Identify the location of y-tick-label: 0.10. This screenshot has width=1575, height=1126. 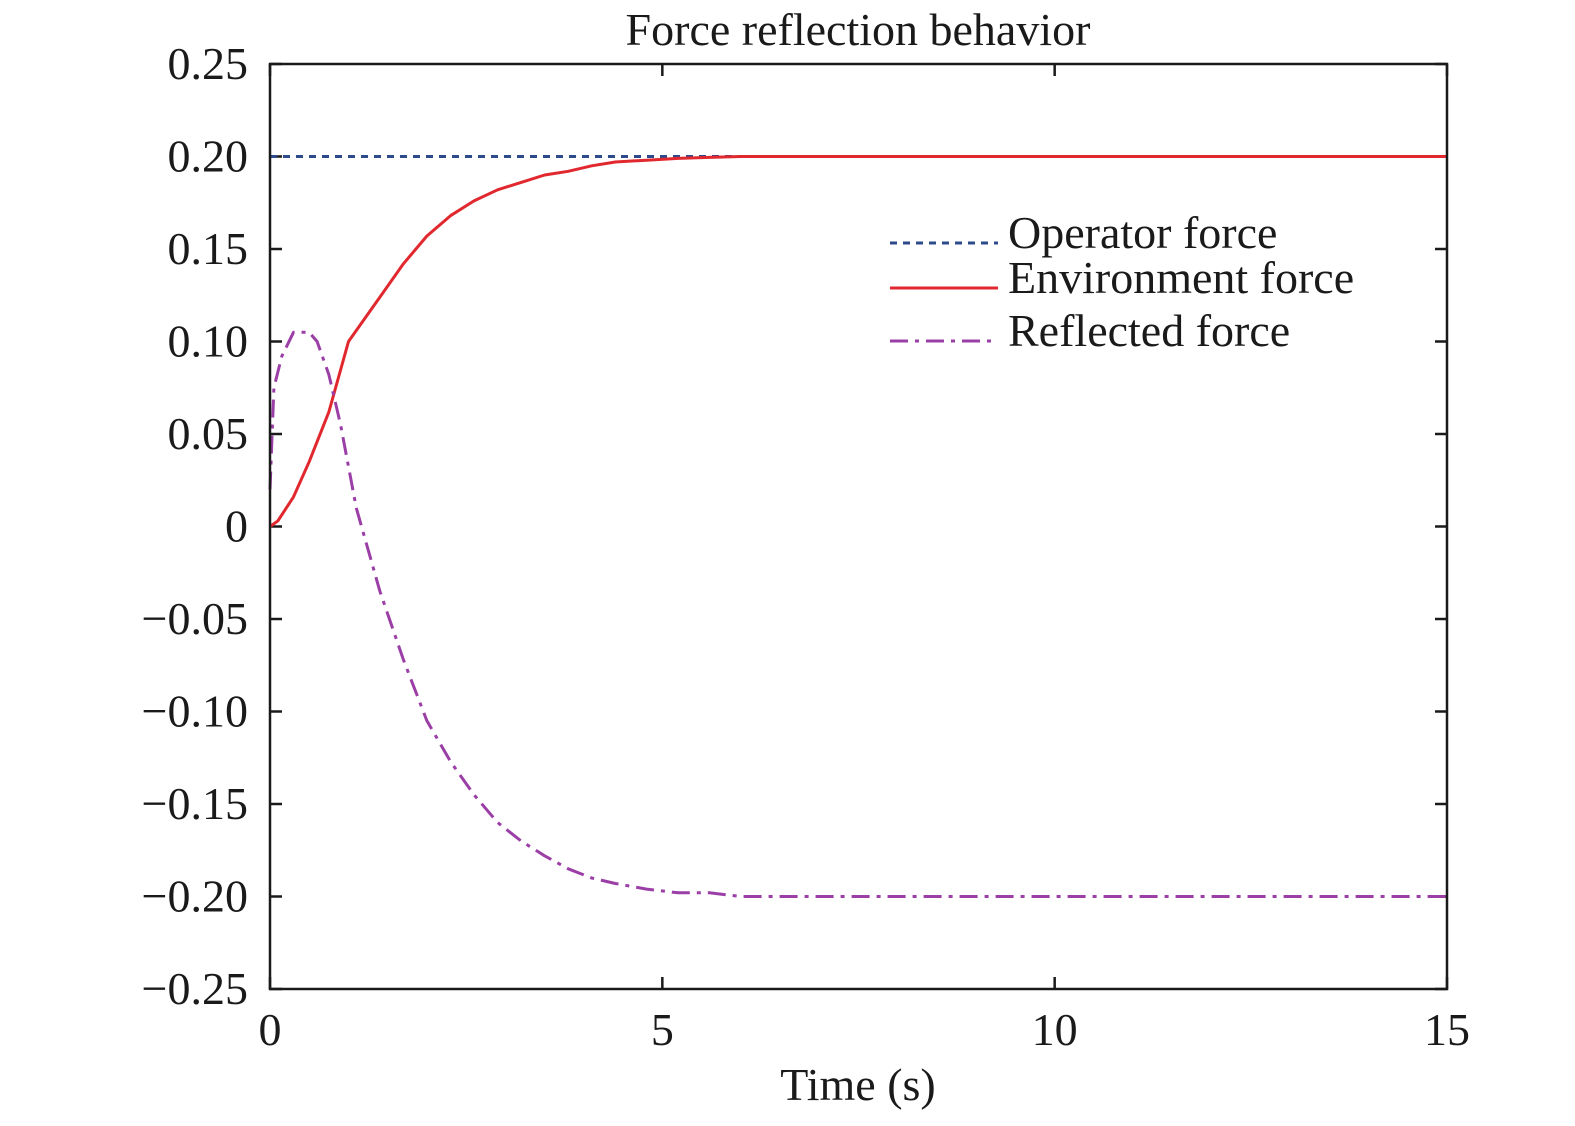
(208, 341).